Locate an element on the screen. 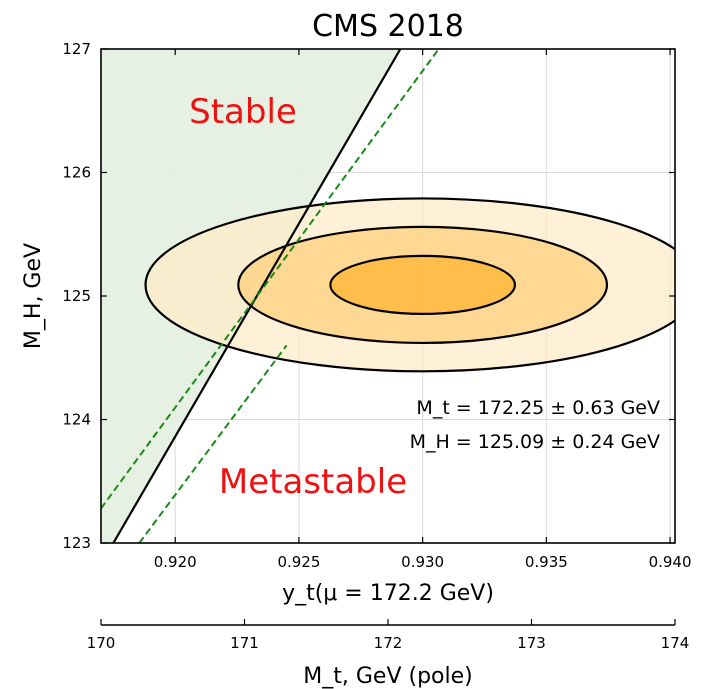 Image resolution: width=701 pixels, height=689 pixels. secondary-tick-label: 174 is located at coordinates (675, 643).